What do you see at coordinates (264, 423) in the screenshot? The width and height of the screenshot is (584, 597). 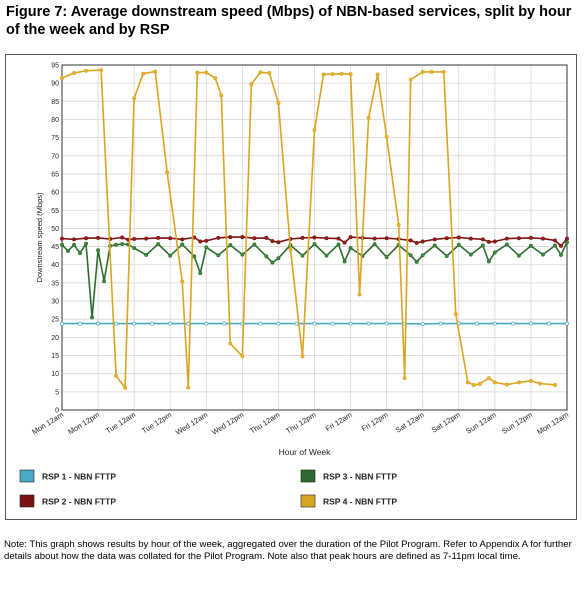 I see `x-tick-label: Thu 12am` at bounding box center [264, 423].